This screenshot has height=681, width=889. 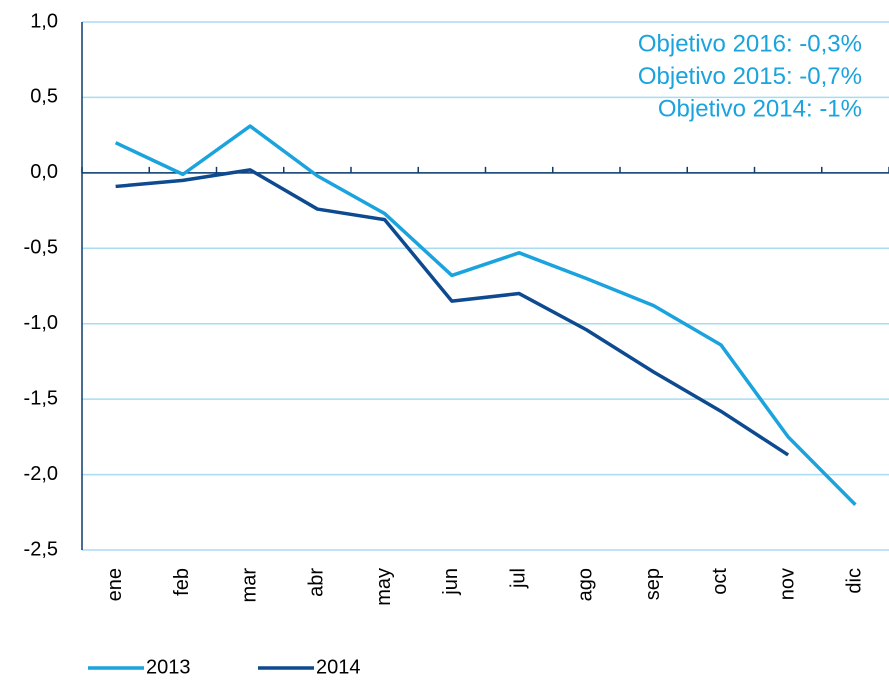 I want to click on x-tick-label: abr, so click(x=317, y=582).